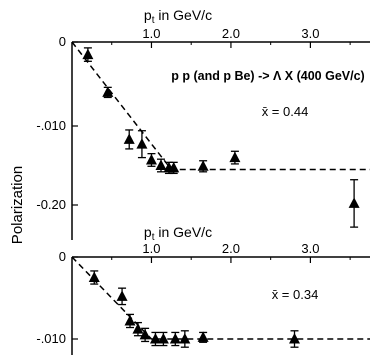 Image resolution: width=375 pixels, height=358 pixels. Describe the element at coordinates (17, 205) in the screenshot. I see `y-axis-label: Polarization` at that location.